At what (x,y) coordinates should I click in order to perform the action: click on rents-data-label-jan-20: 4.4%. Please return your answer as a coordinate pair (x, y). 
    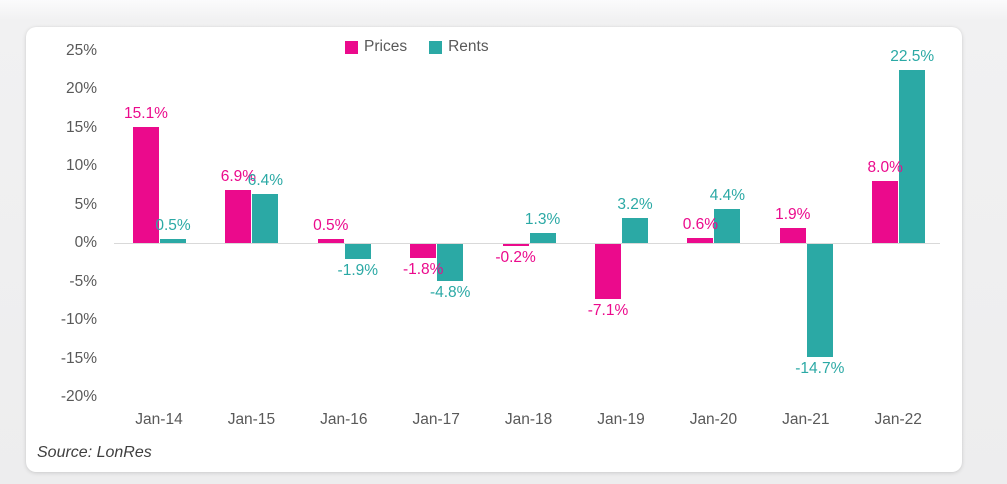
    Looking at the image, I should click on (727, 196).